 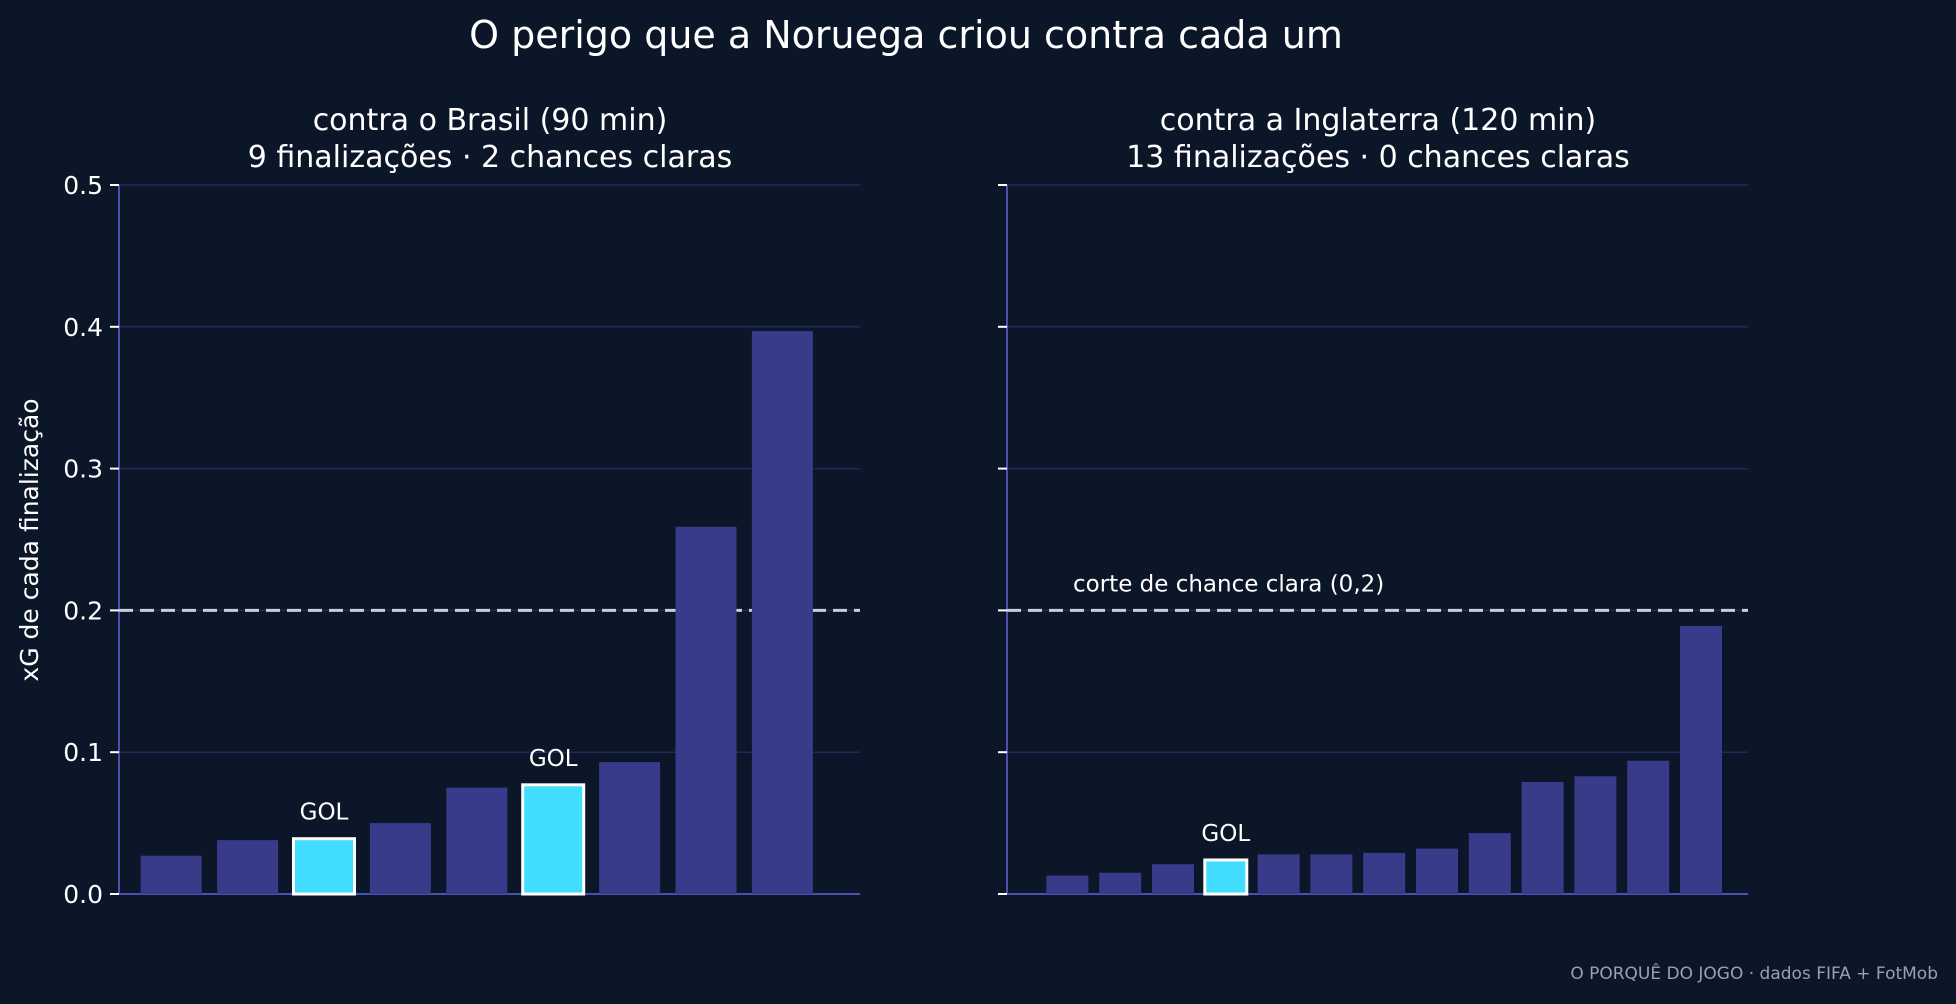 I want to click on panel-subtitle: 13 finalizações · 0 chances claras, so click(x=1378, y=157).